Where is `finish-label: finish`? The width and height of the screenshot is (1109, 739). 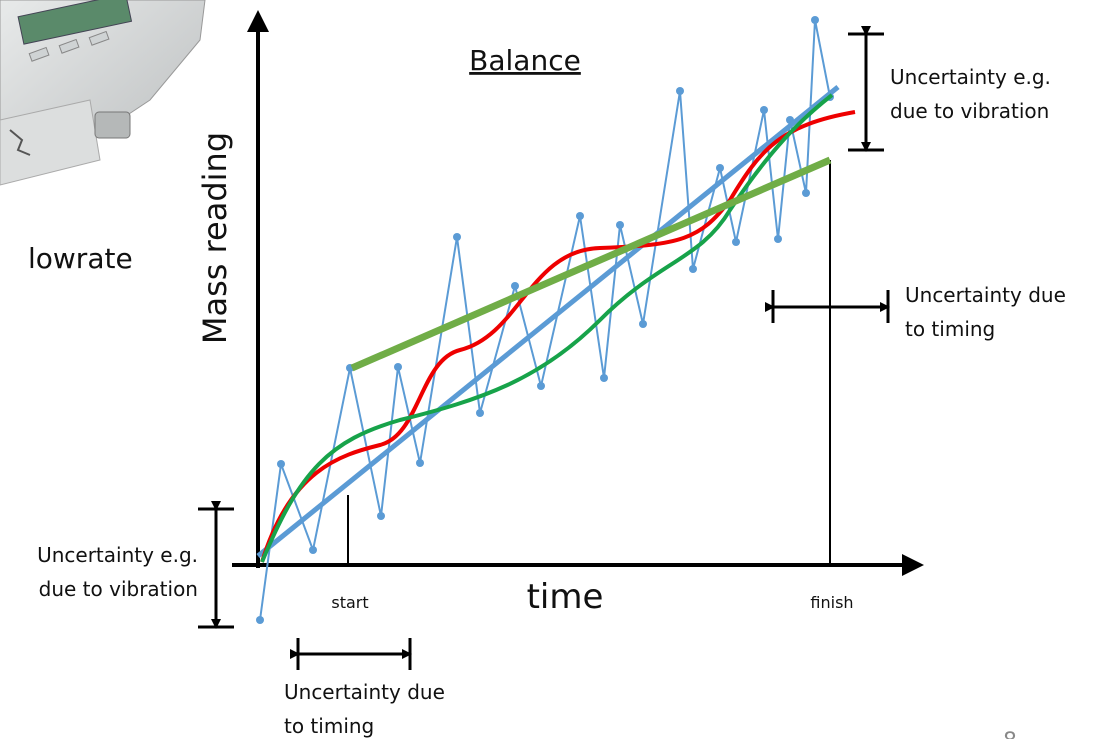 finish-label: finish is located at coordinates (831, 602).